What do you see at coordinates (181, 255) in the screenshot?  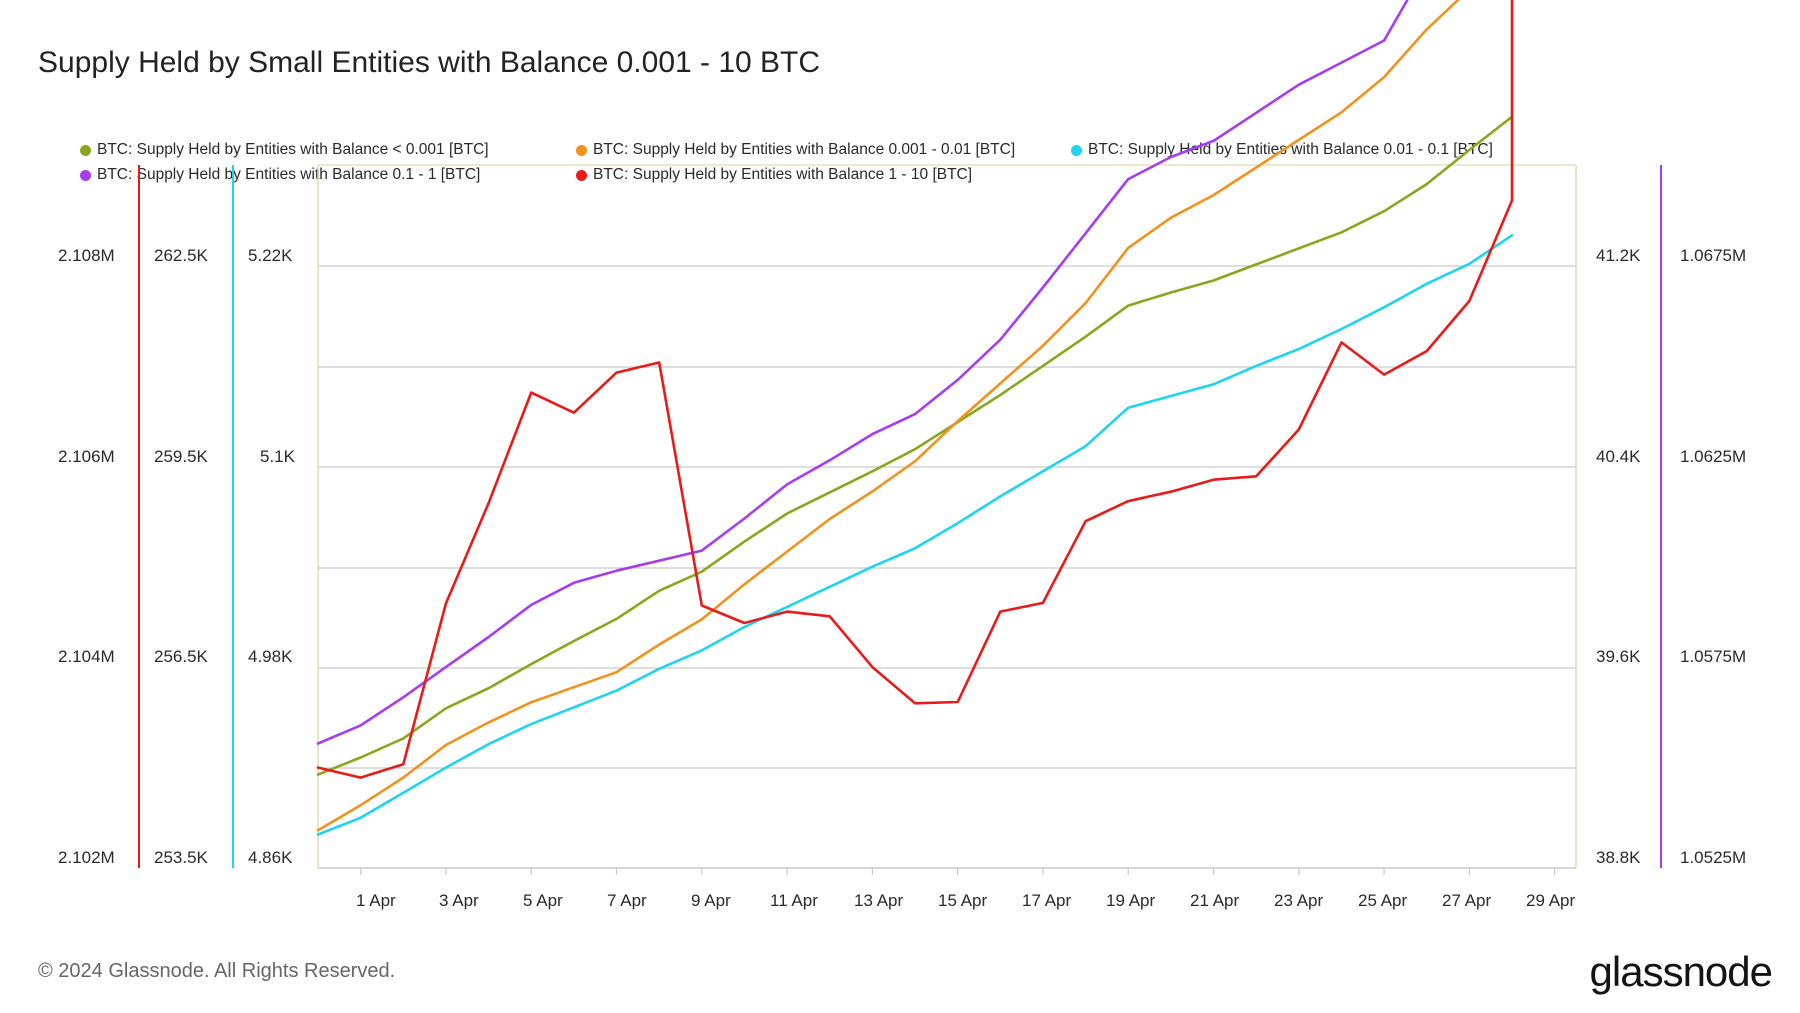 I see `y-tick-label: 262.5K` at bounding box center [181, 255].